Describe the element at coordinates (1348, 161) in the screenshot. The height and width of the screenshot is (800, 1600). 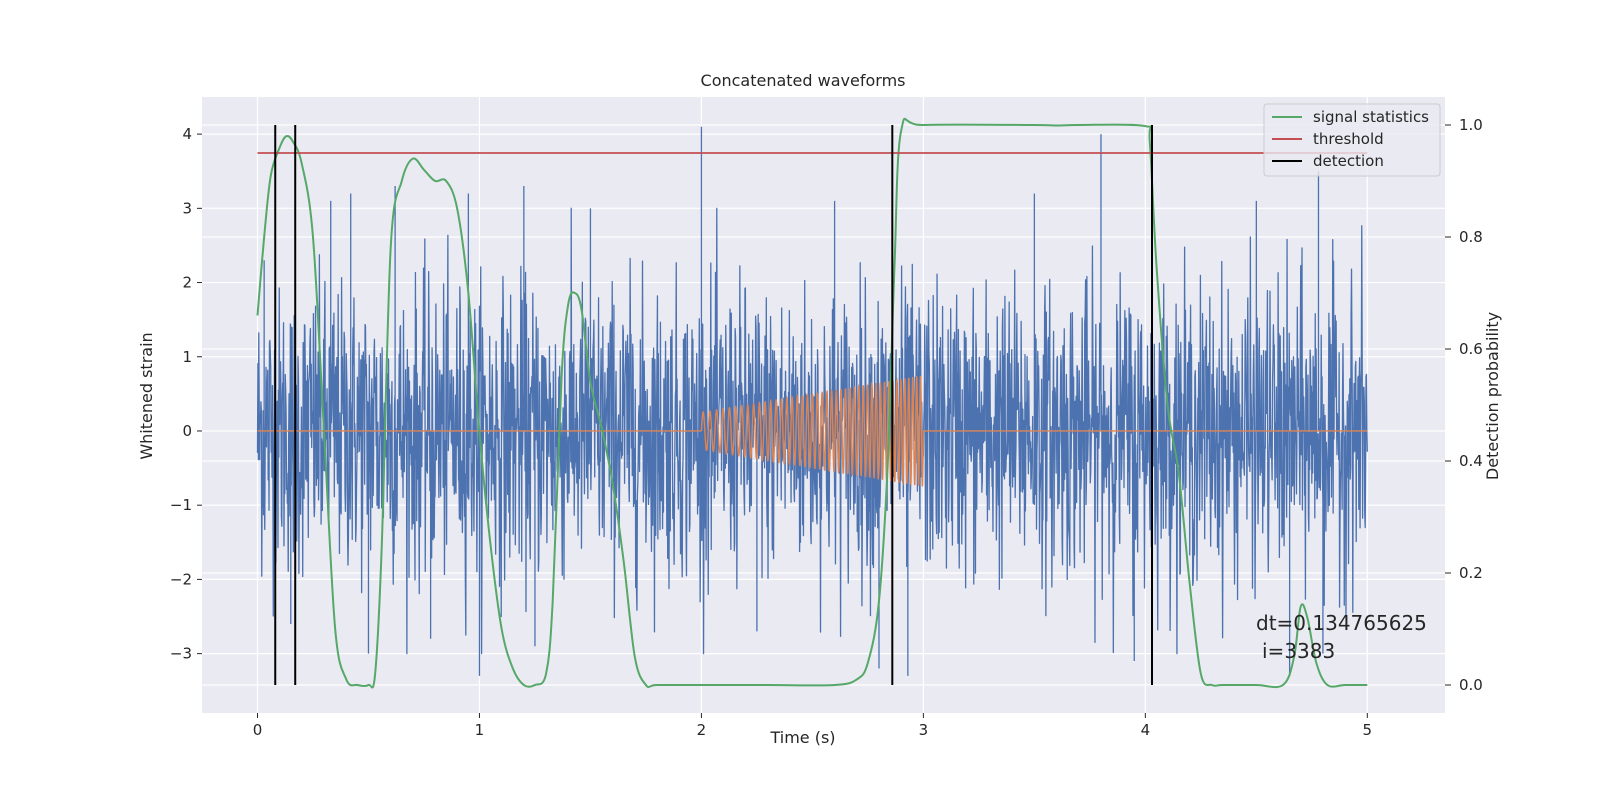
I see `legend-label-detection: detection` at that location.